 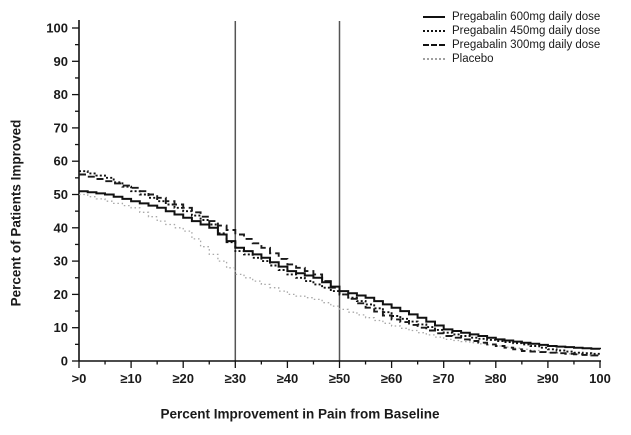 What do you see at coordinates (434, 17) in the screenshot?
I see `solid-line-sample-icon` at bounding box center [434, 17].